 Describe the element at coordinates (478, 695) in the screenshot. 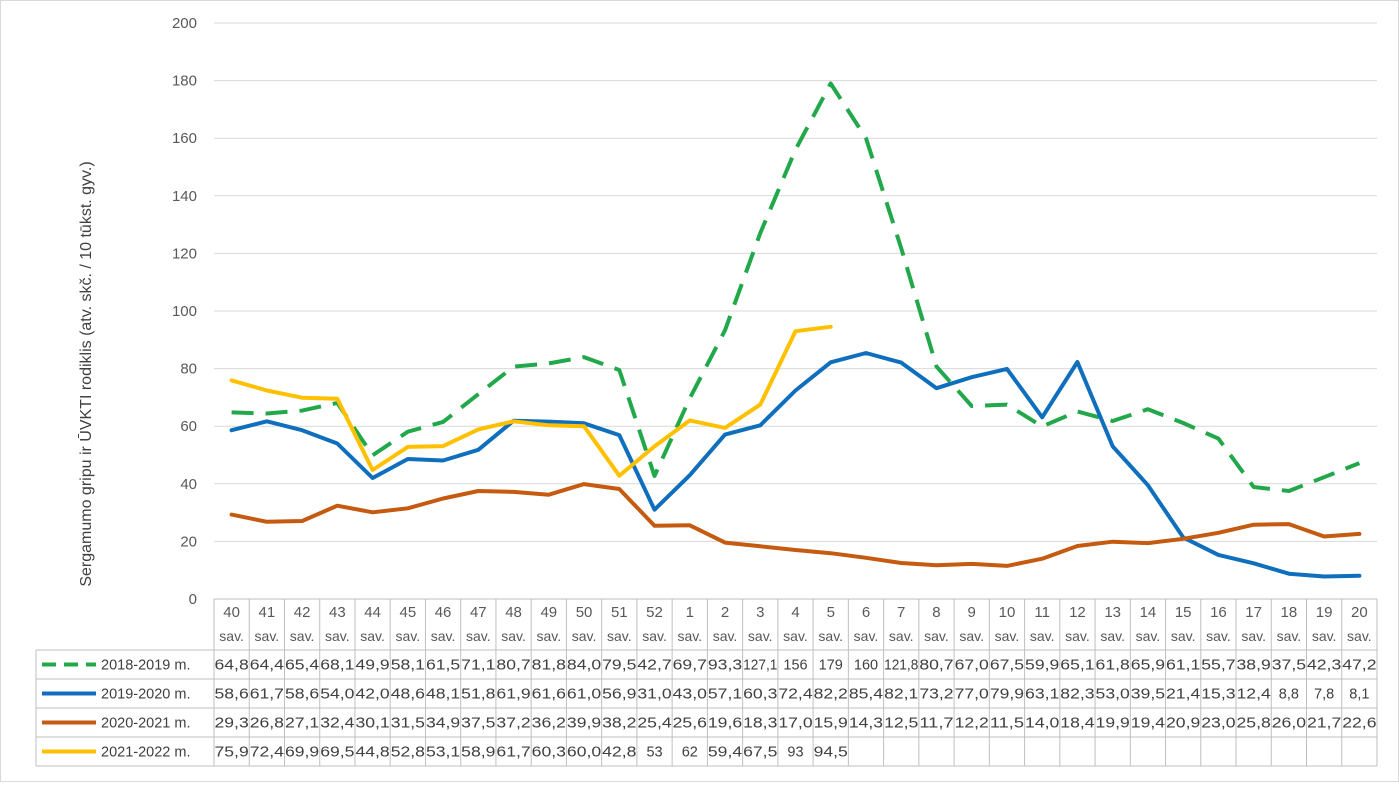

I see `data-label: 51,8` at that location.